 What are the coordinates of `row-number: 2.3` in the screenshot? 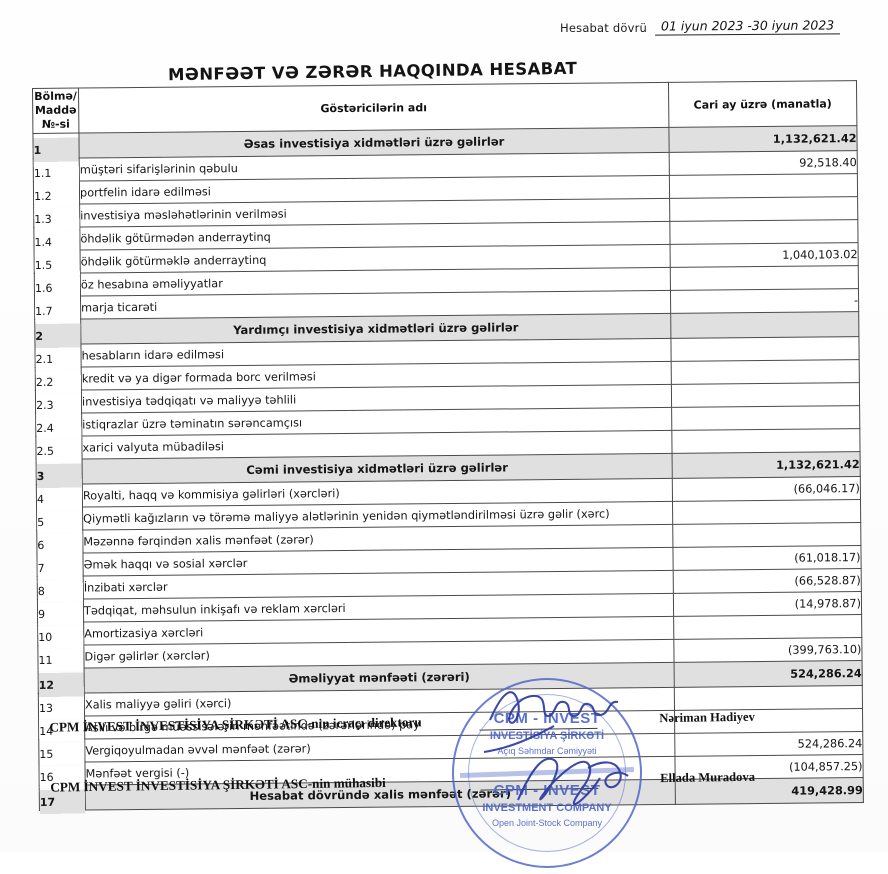 It's located at (58, 405).